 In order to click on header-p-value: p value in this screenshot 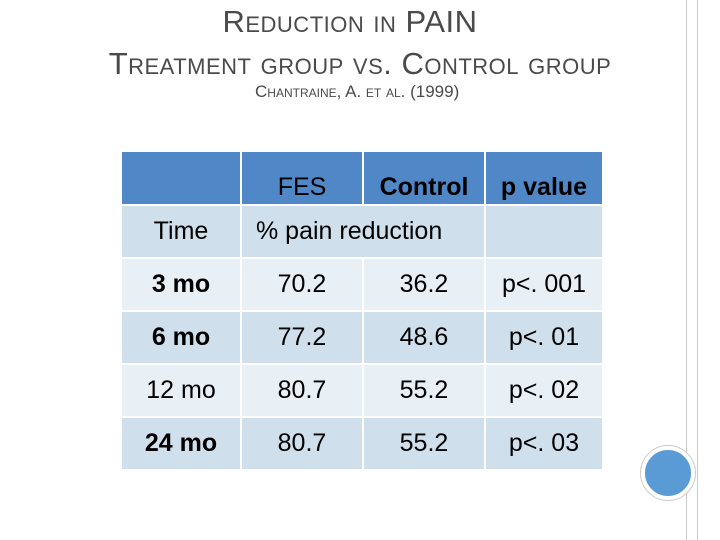, I will do `click(544, 178)`.